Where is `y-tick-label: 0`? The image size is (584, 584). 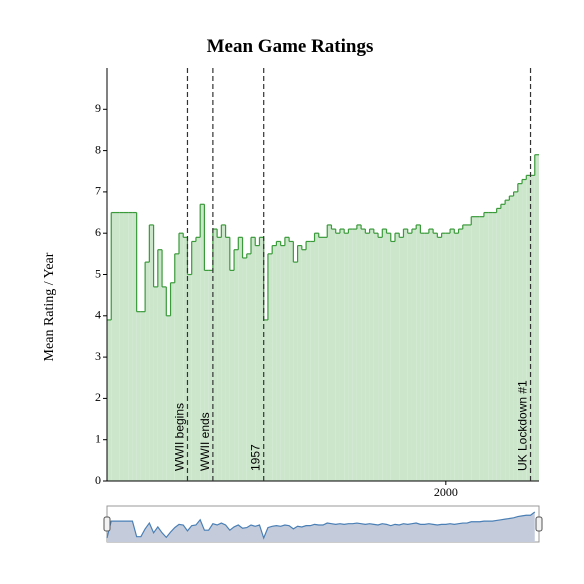
y-tick-label: 0 is located at coordinates (98, 480).